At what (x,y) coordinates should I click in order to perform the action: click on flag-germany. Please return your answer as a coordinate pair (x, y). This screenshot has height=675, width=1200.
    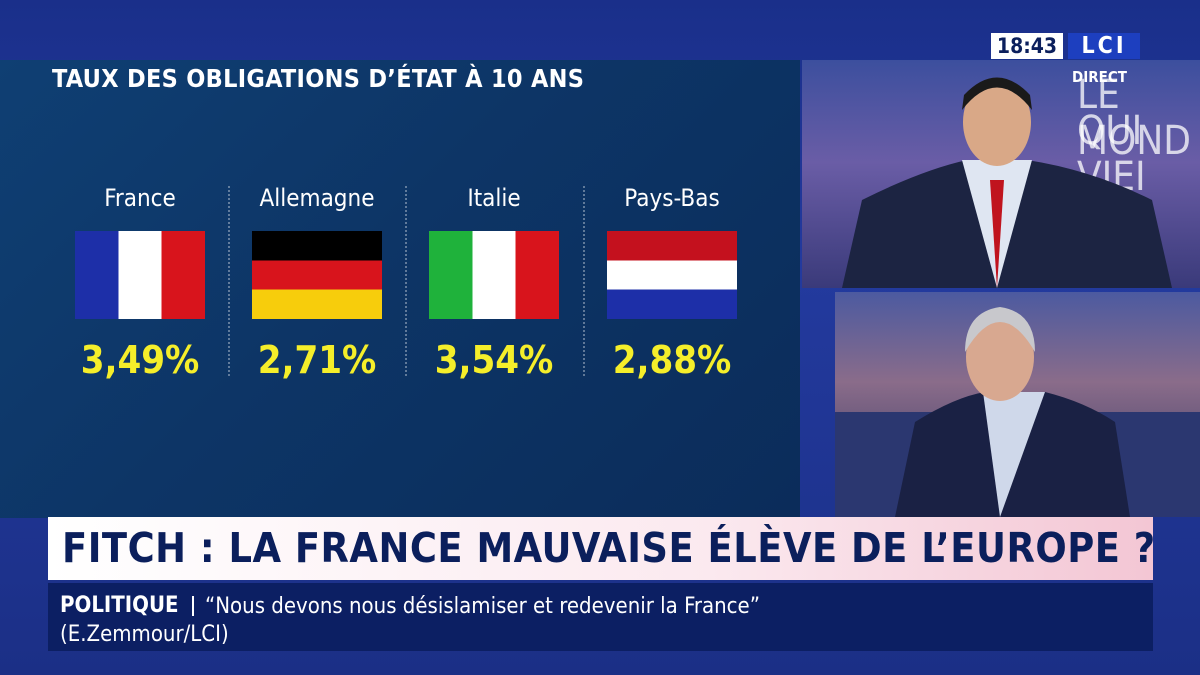
    Looking at the image, I should click on (317, 275).